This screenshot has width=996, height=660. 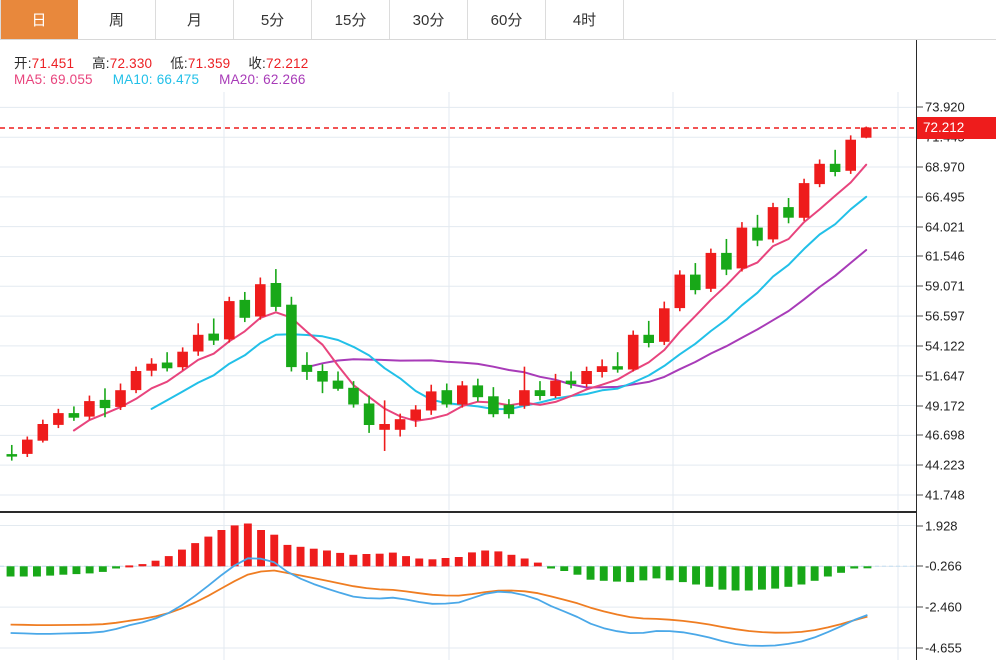 I want to click on ma20-value: 62.266, so click(x=284, y=79).